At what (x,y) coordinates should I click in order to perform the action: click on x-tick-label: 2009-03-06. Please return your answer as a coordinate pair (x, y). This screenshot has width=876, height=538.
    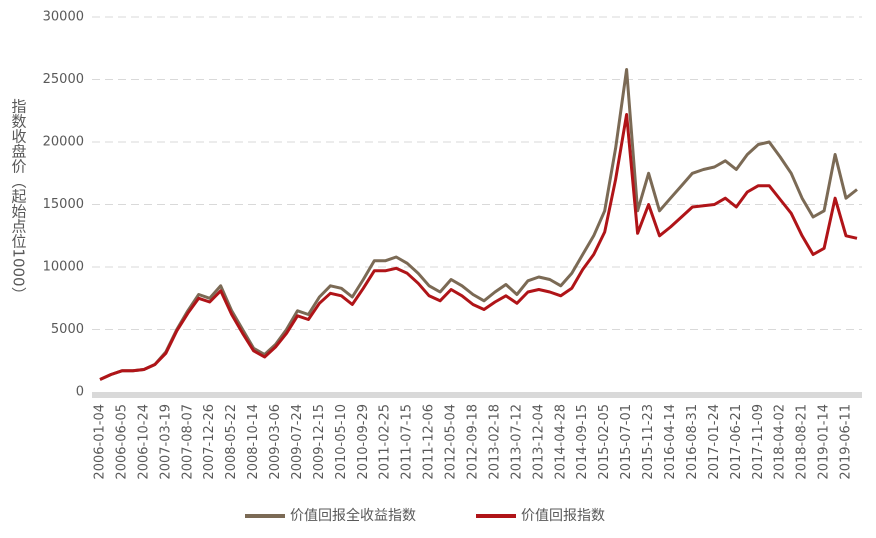
    Looking at the image, I should click on (275, 442).